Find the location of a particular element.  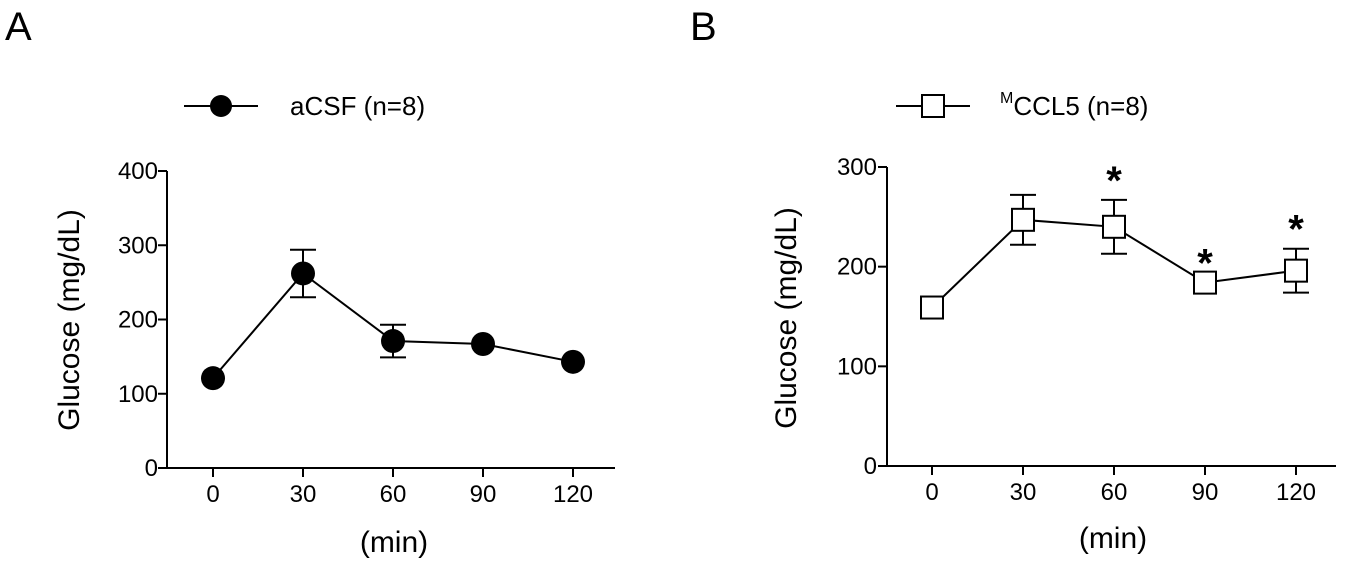

y-tick-label-a: 0 is located at coordinates (151, 468).